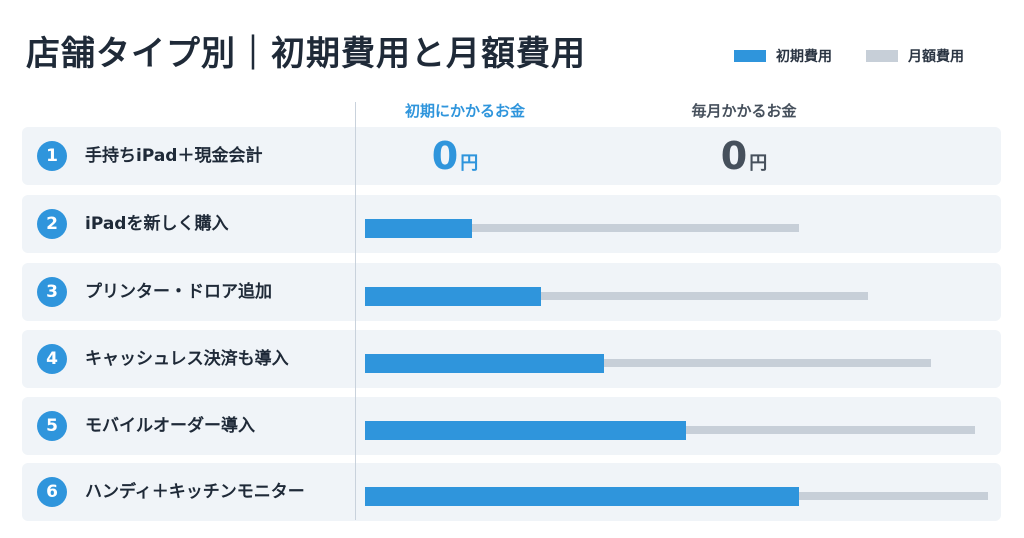 The height and width of the screenshot is (538, 1024). Describe the element at coordinates (355, 311) in the screenshot. I see `axis-divider` at that location.